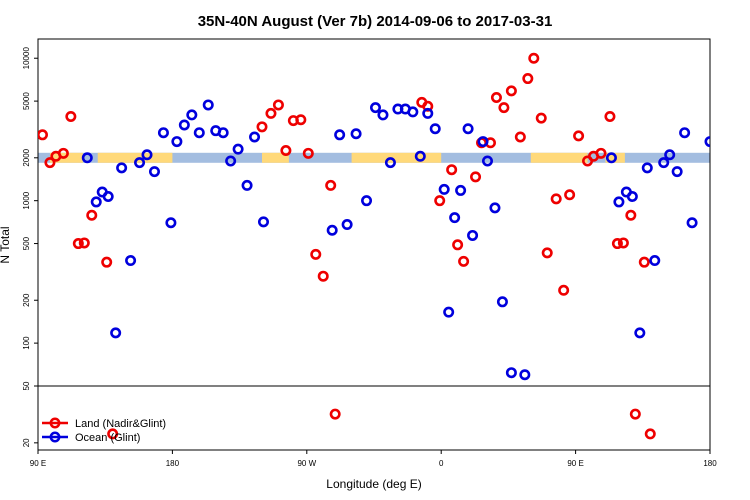 The height and width of the screenshot is (500, 750). Describe the element at coordinates (441, 463) in the screenshot. I see `x-tick-label: 0` at that location.